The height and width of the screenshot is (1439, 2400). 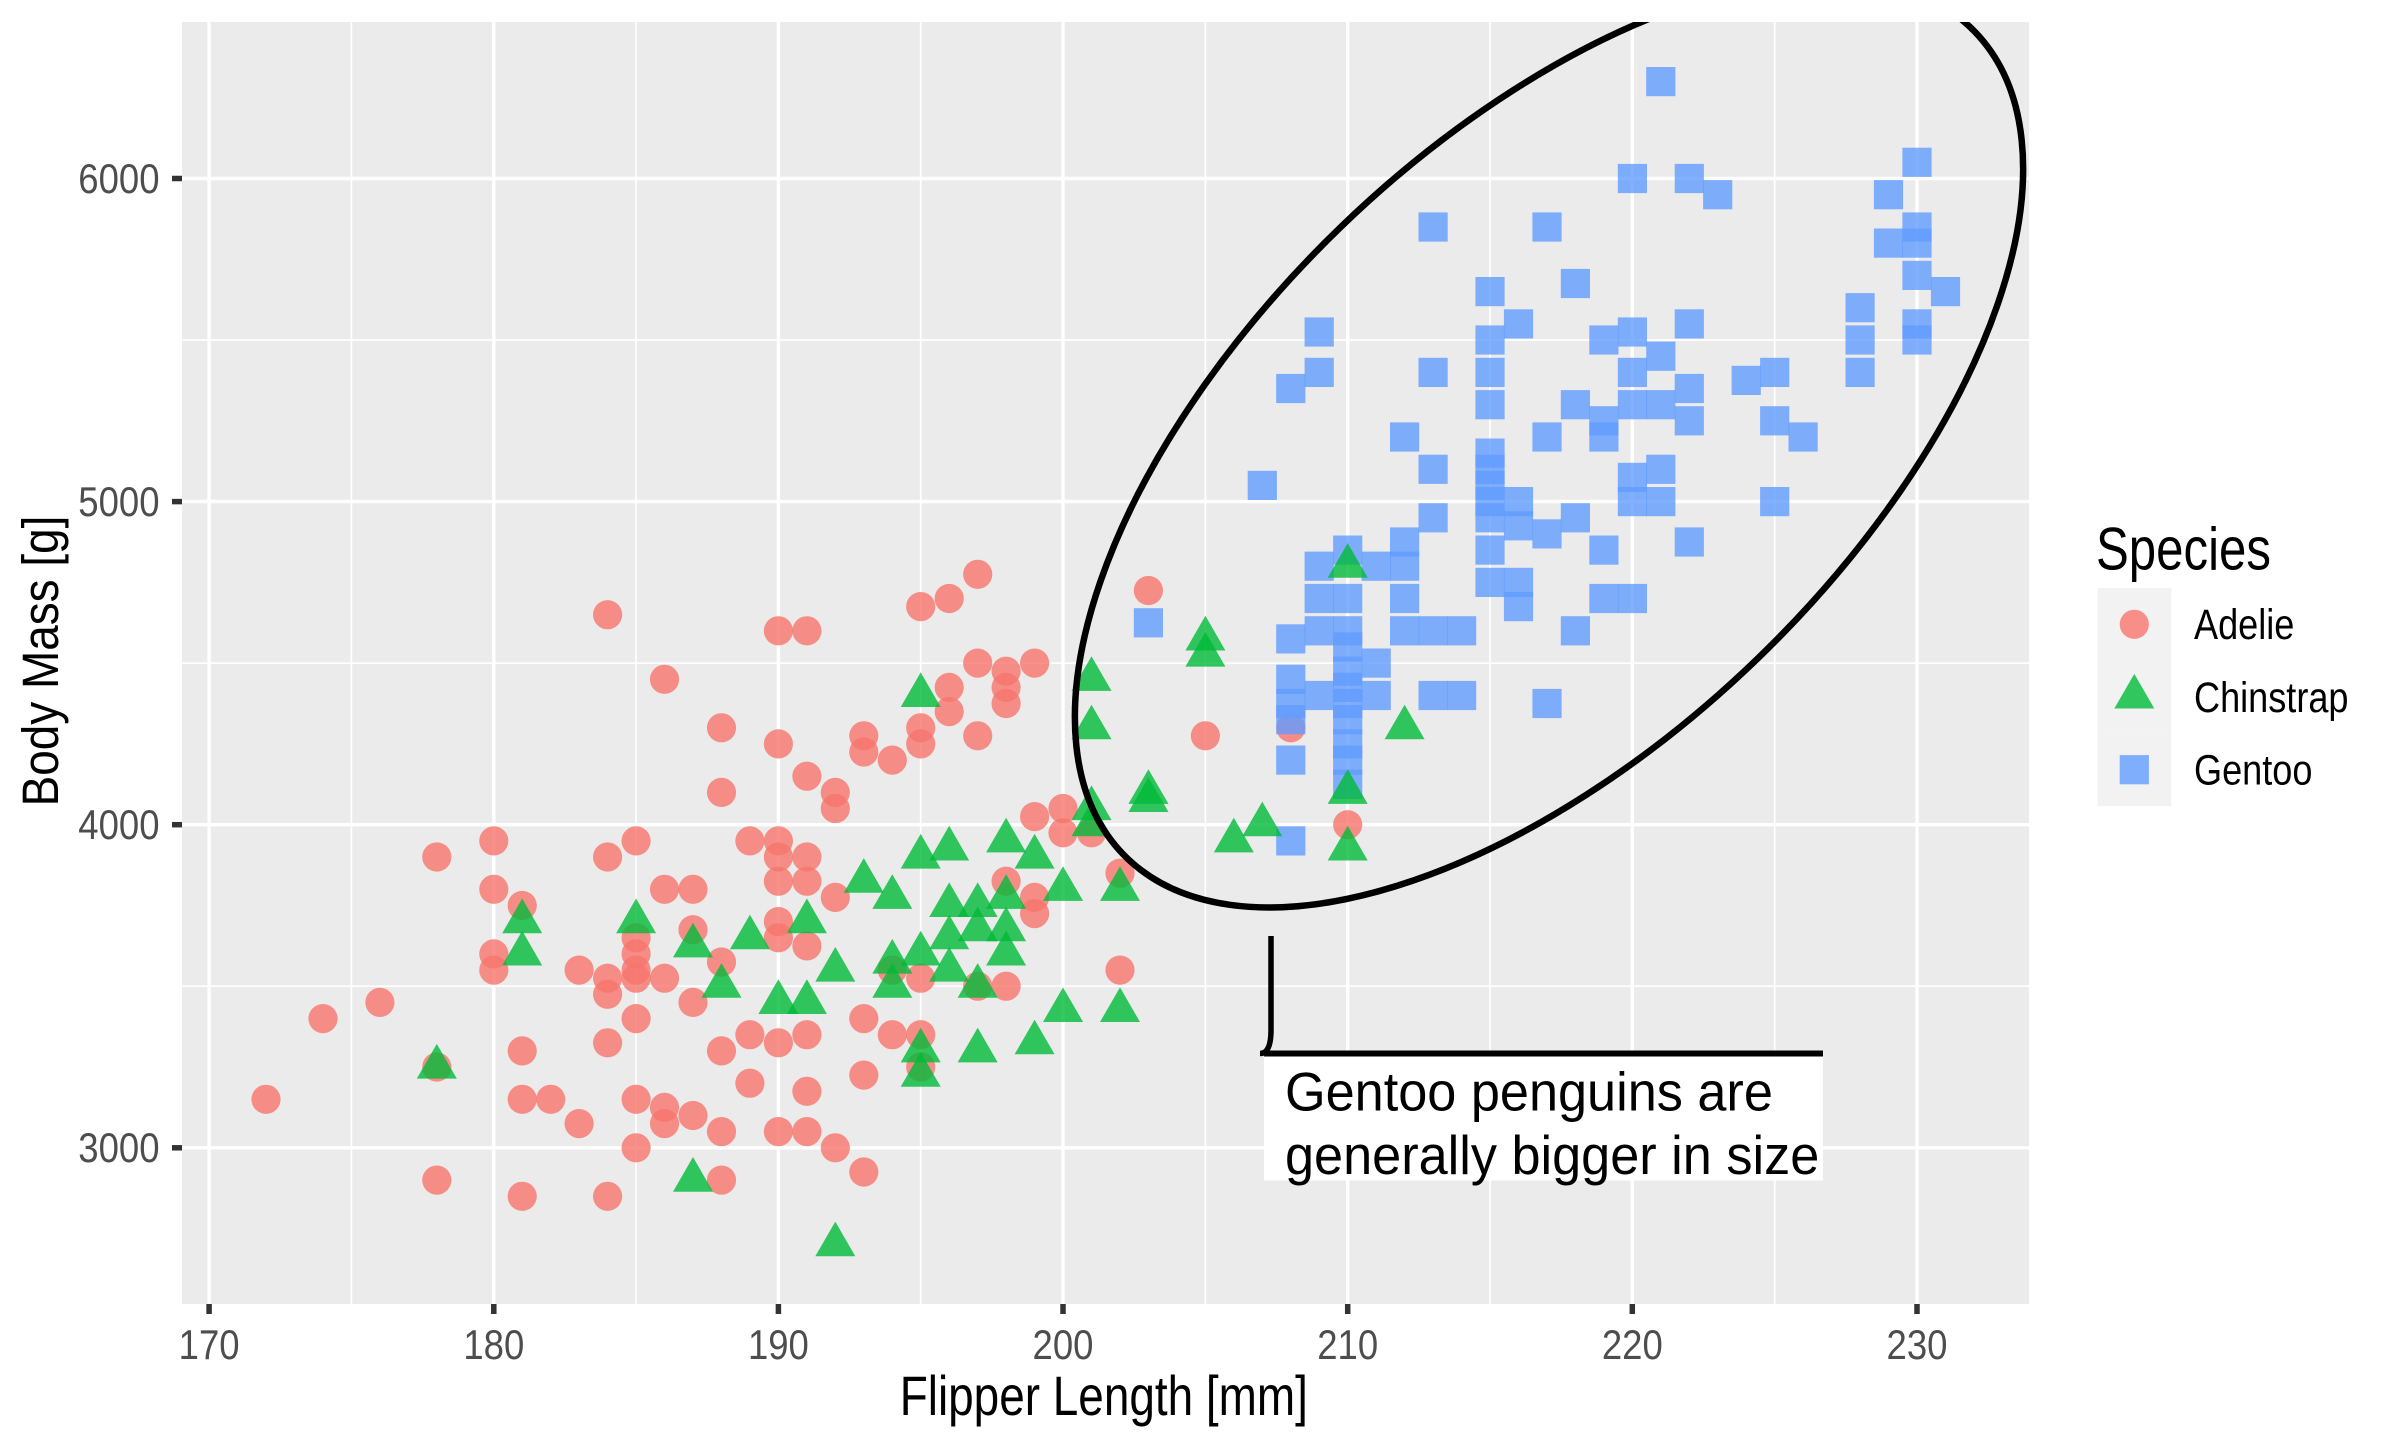 What do you see at coordinates (118, 180) in the screenshot?
I see `svg-text: 6000` at bounding box center [118, 180].